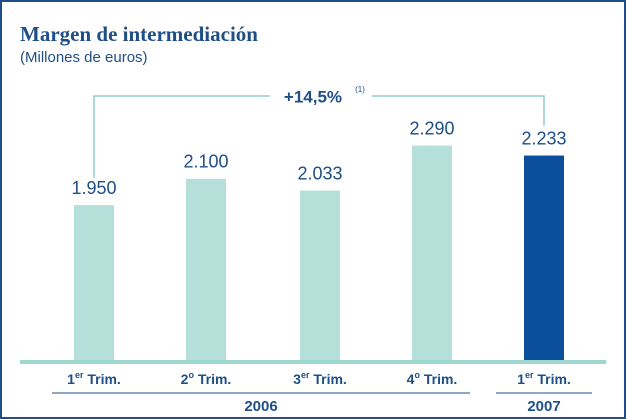  What do you see at coordinates (206, 378) in the screenshot?
I see `x-tick-label: 2o Trim.` at bounding box center [206, 378].